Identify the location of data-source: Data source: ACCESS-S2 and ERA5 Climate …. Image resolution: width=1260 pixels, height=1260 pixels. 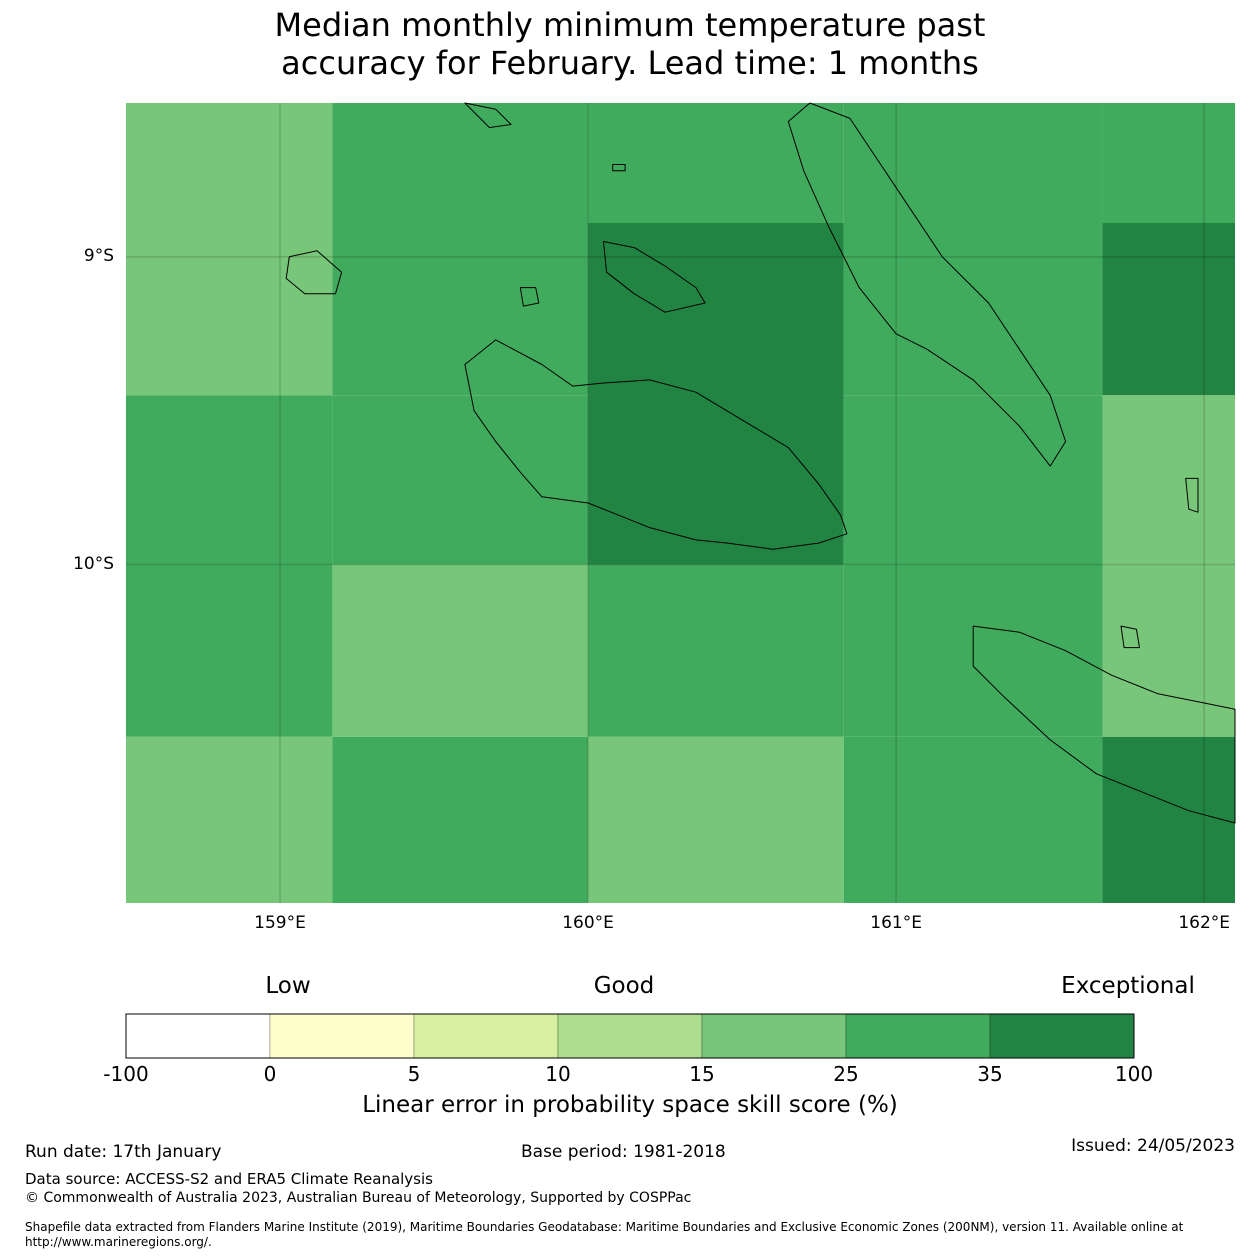
(229, 1179).